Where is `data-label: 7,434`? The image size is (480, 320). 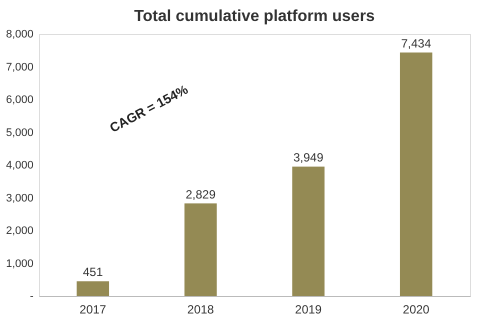
data-label: 7,434 is located at coordinates (416, 43).